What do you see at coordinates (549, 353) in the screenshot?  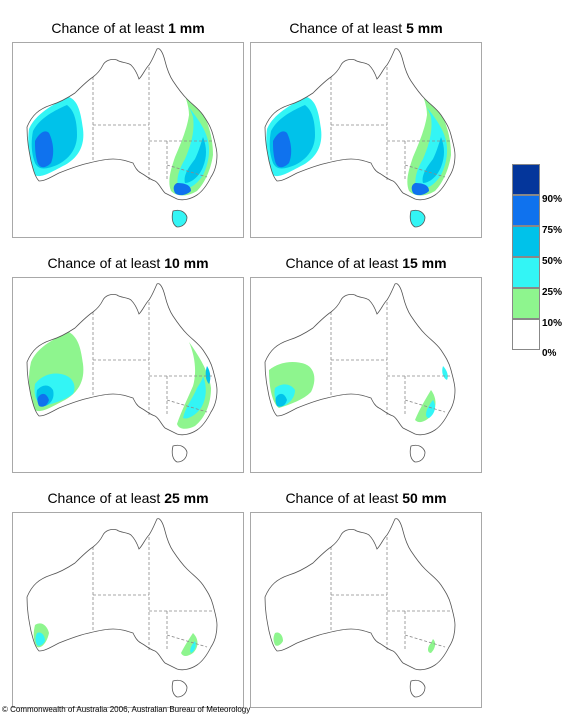 I see `legend-label-0: 0%` at bounding box center [549, 353].